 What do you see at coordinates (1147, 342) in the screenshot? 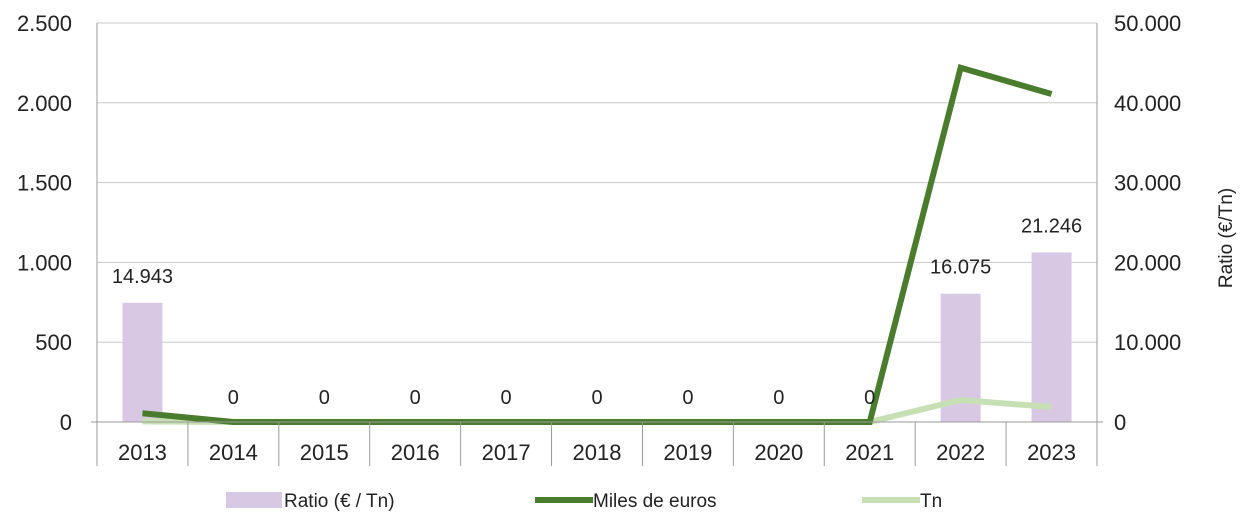
I see `y-right-tick-label: 10.000` at bounding box center [1147, 342].